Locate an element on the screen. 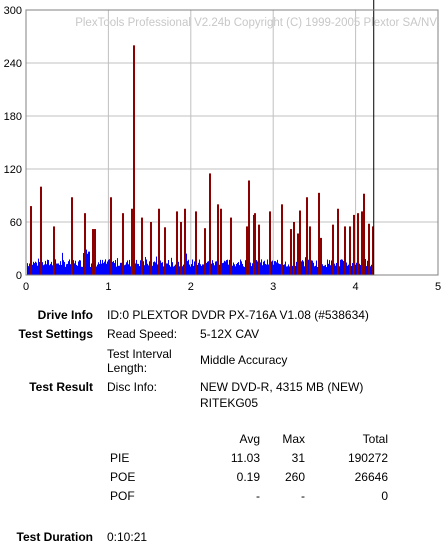  interval-key-line2: Length: is located at coordinates (127, 368).